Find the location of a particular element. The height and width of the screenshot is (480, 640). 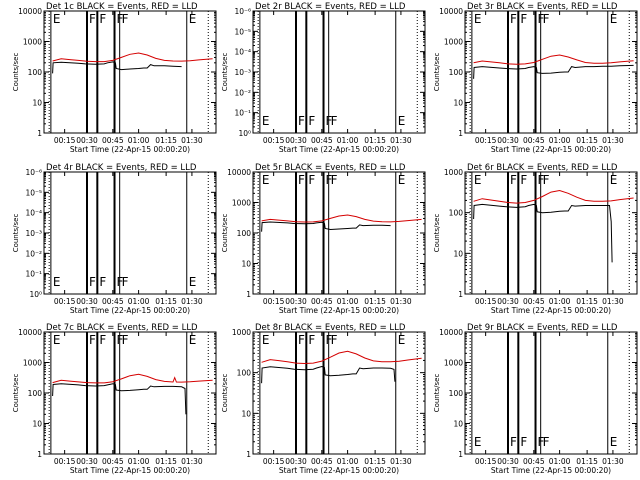

chart-title: Det 8r BLACK = Events, RED = LLD is located at coordinates (330, 328).